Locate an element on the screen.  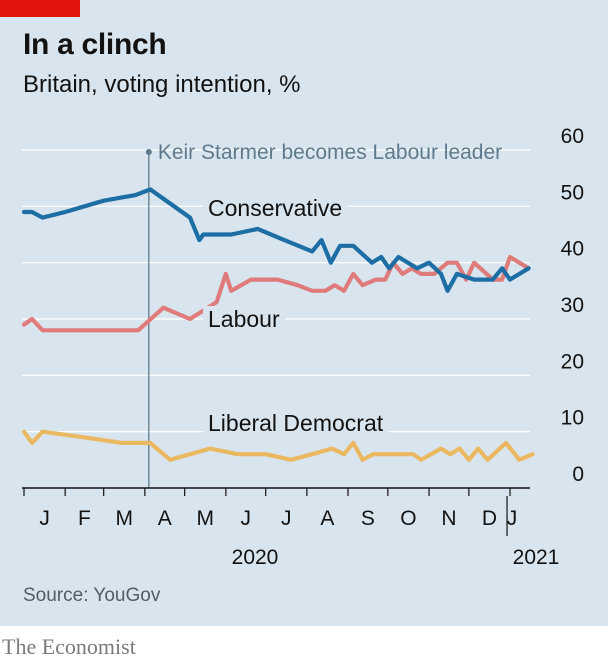
x-tick-label-6: J is located at coordinates (286, 518).